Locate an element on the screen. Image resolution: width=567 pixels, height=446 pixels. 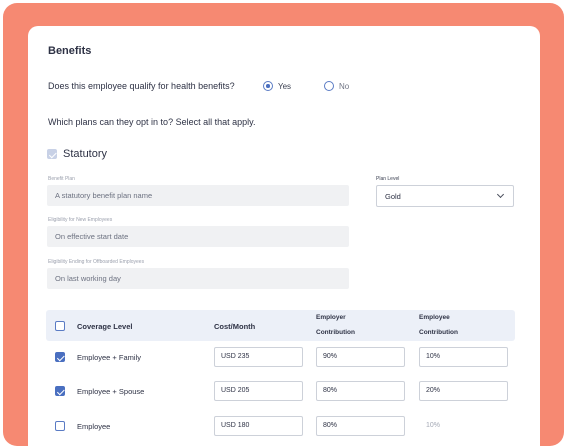
radio-no: No is located at coordinates (344, 87).